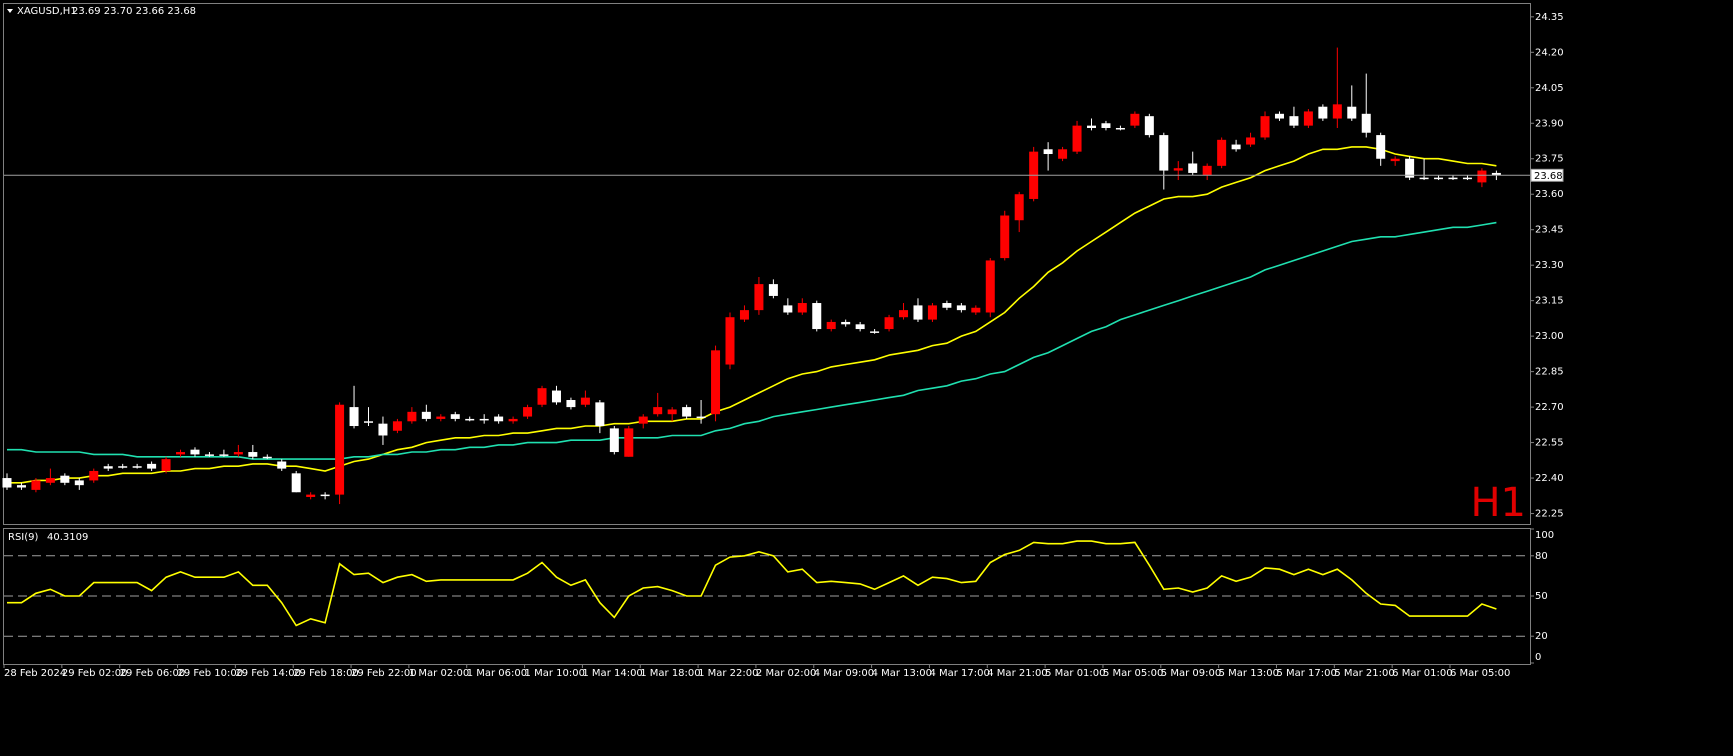 This screenshot has height=756, width=1733. Describe the element at coordinates (1538, 657) in the screenshot. I see `y-tick-label: 0` at that location.